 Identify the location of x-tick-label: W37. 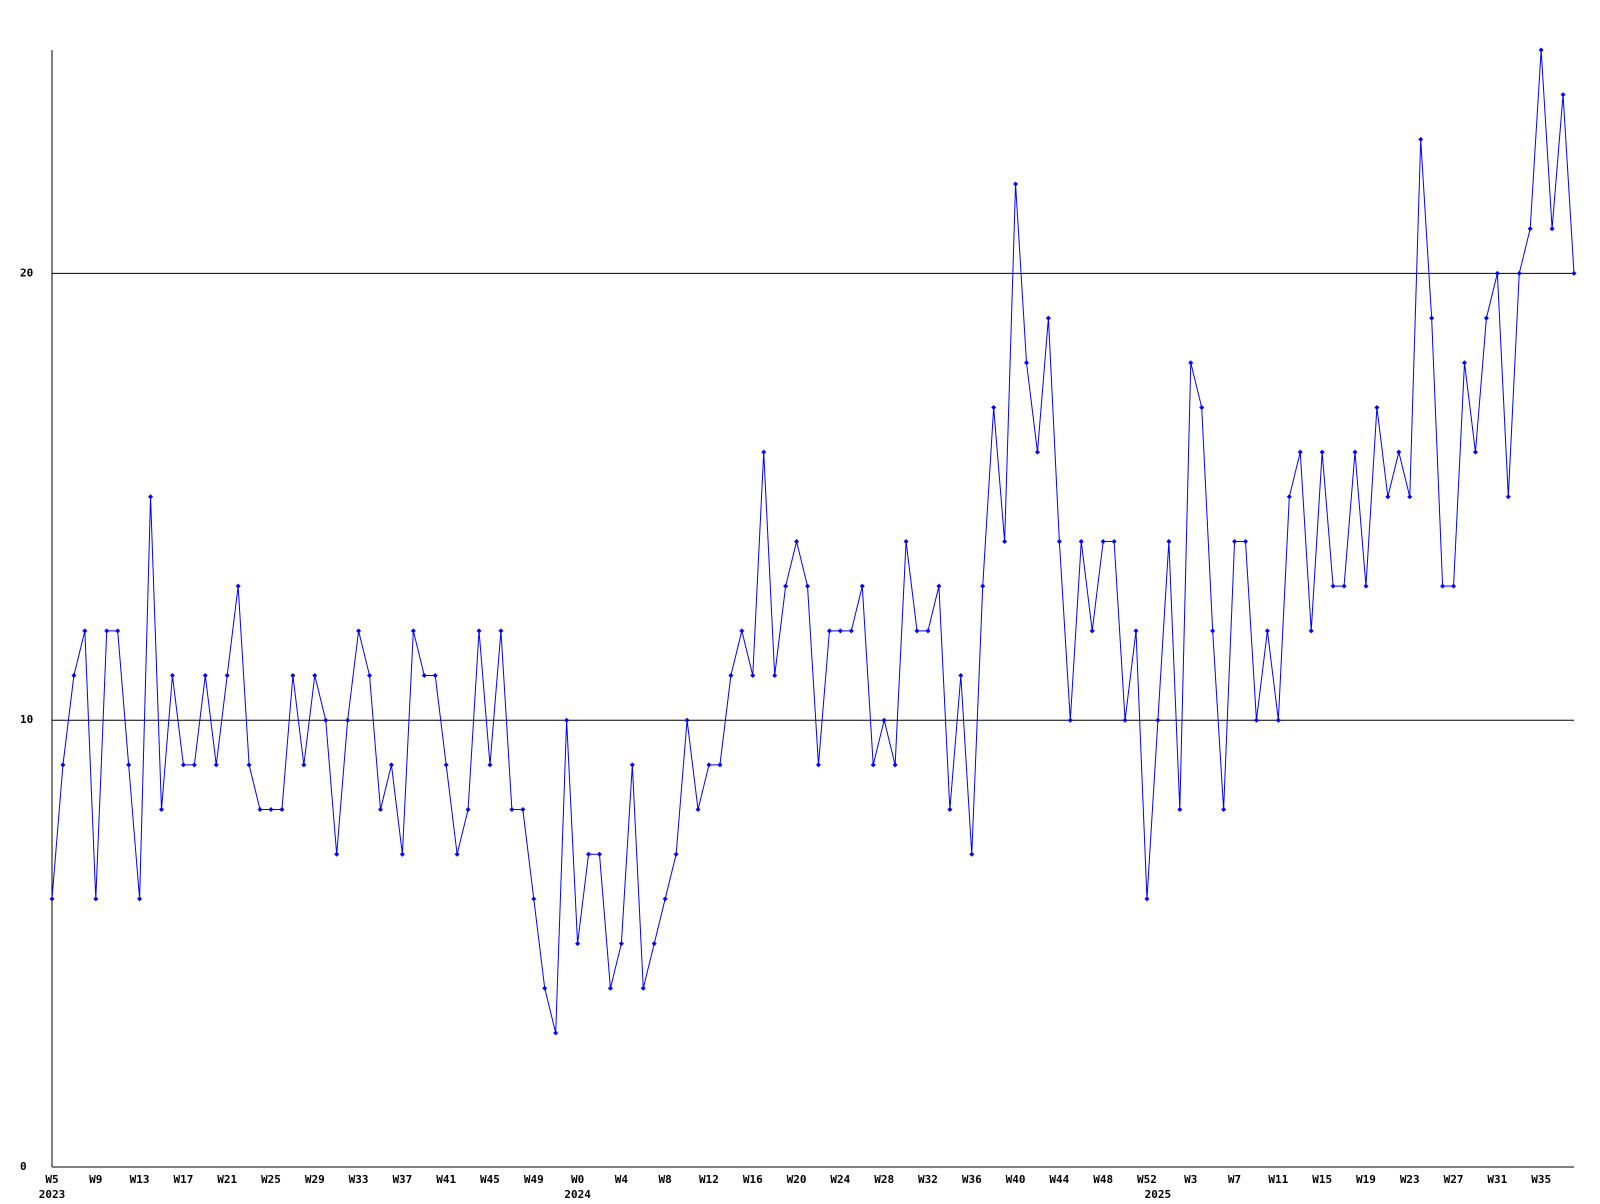
(402, 1179).